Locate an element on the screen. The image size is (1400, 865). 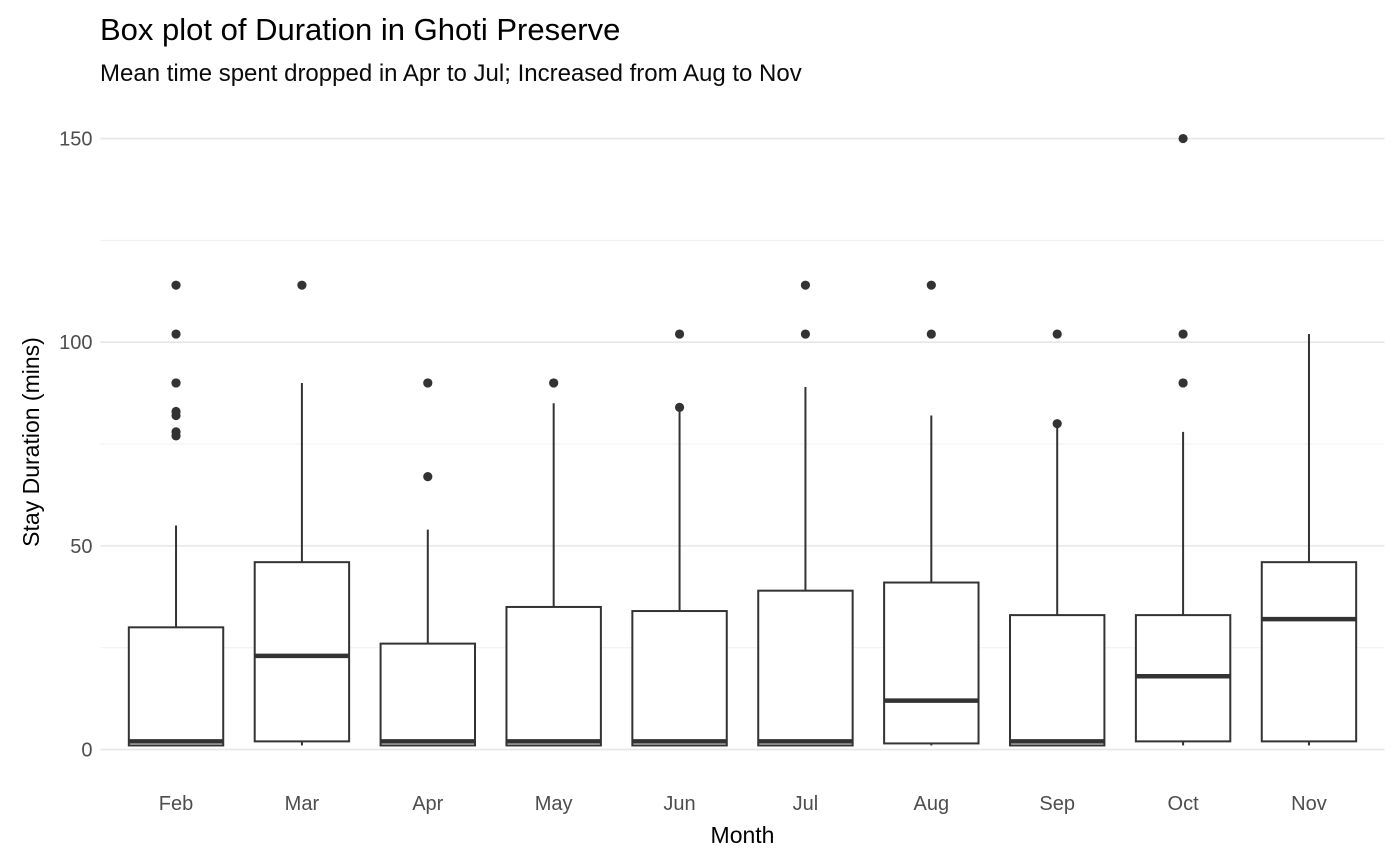
y-tick-label: 50 is located at coordinates (81, 547).